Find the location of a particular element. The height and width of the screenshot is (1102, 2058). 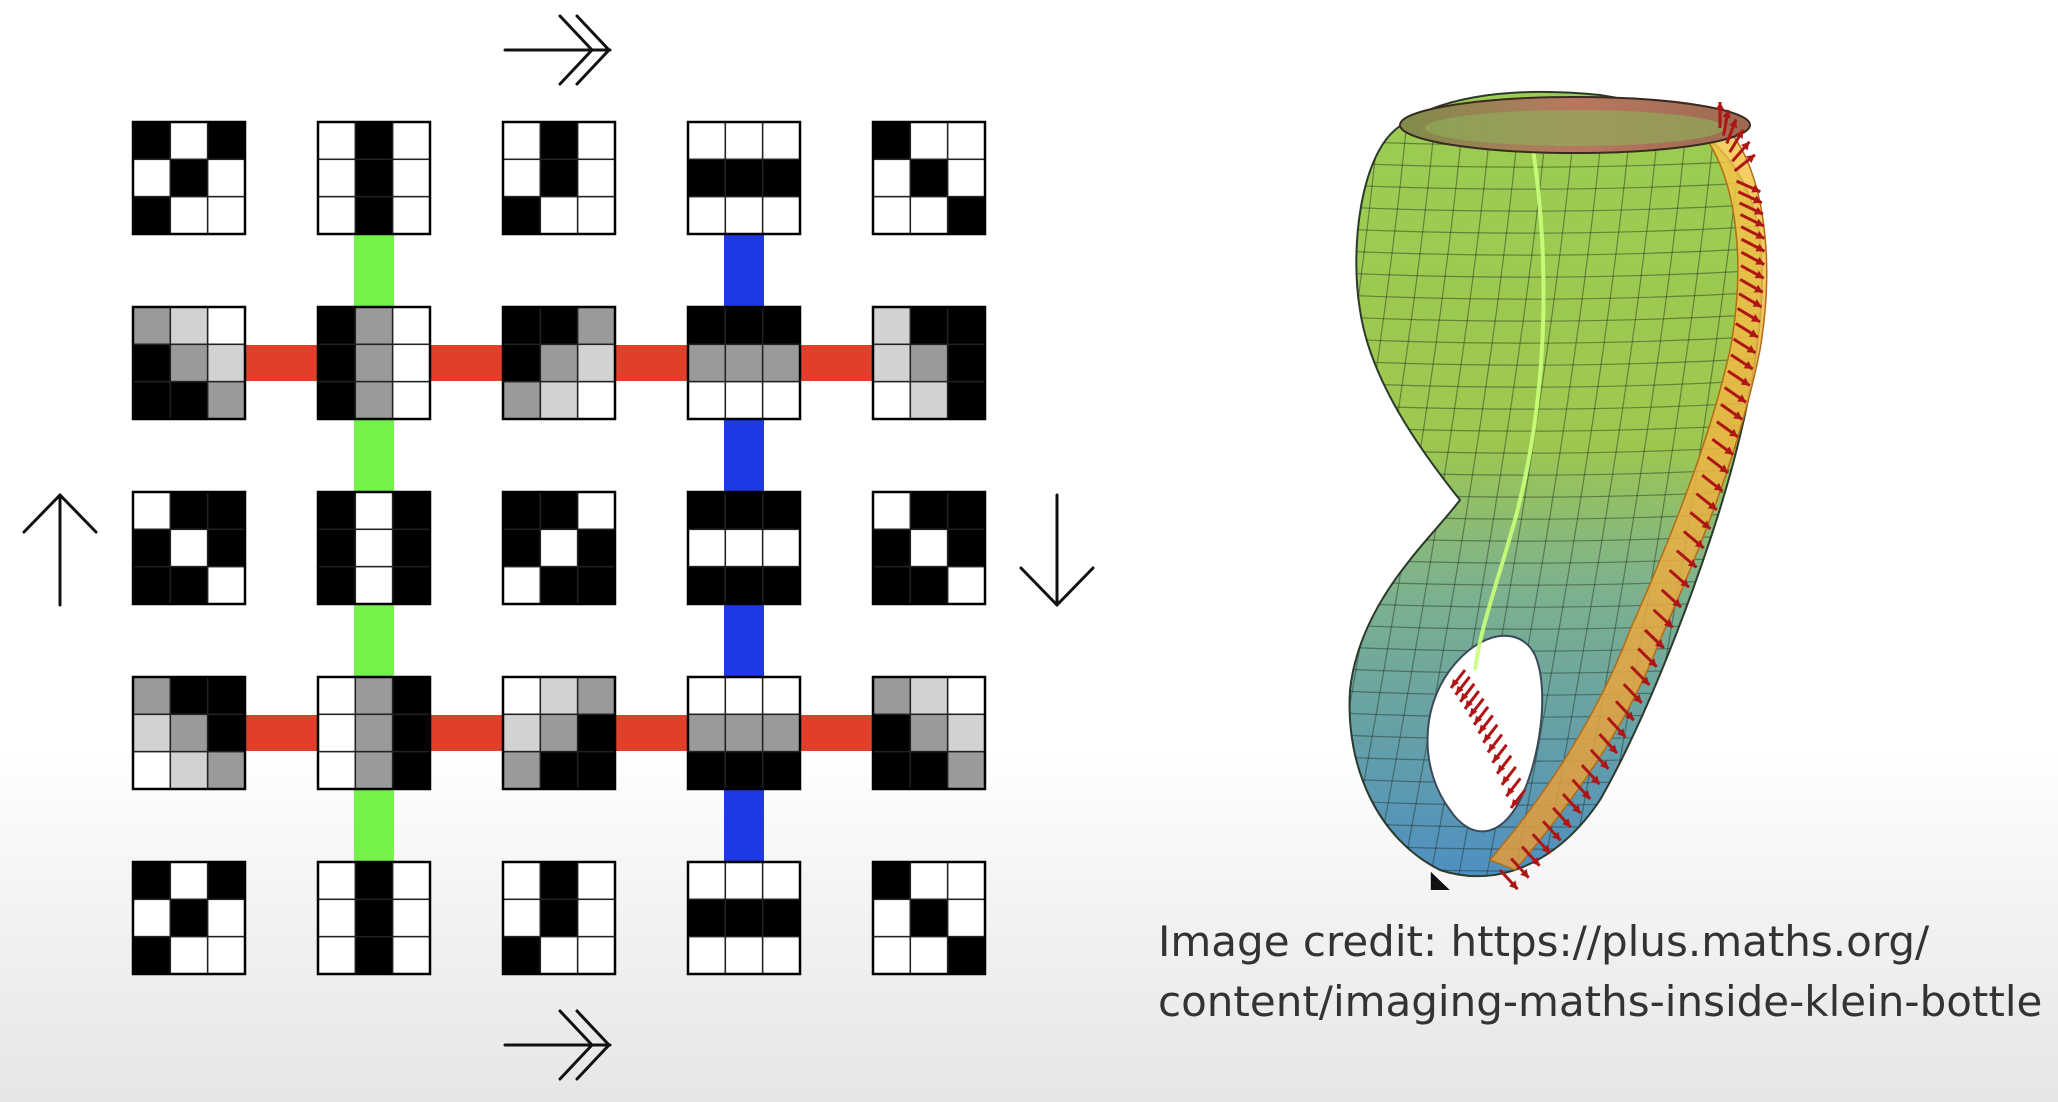

klein-bottle-surface is located at coordinates (1558, 484).